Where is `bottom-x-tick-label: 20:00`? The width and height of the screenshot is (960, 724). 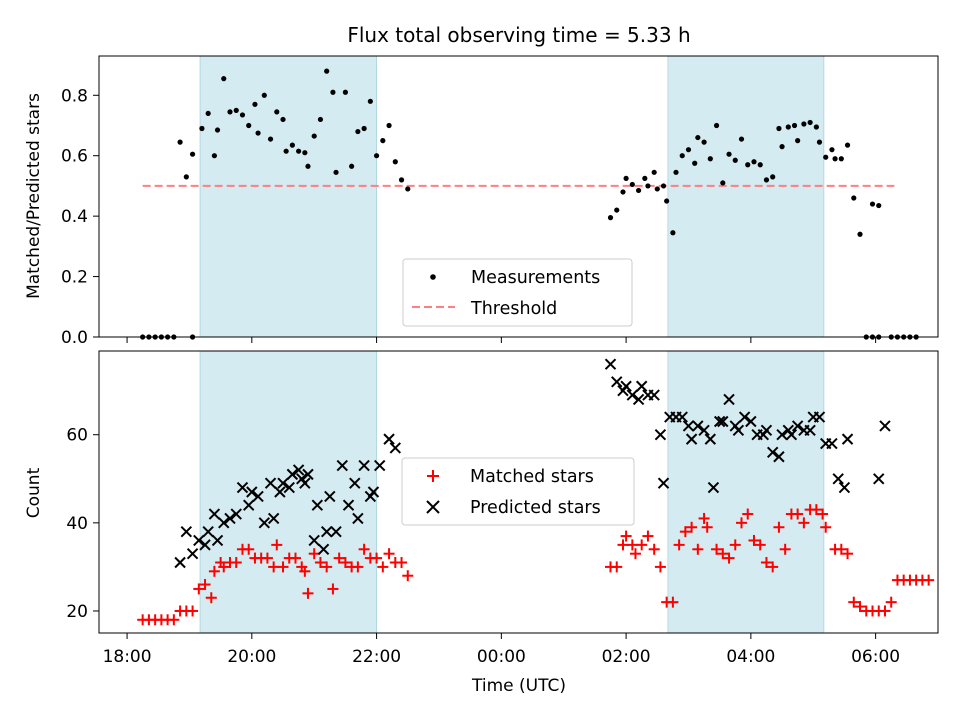 bottom-x-tick-label: 20:00 is located at coordinates (251, 657).